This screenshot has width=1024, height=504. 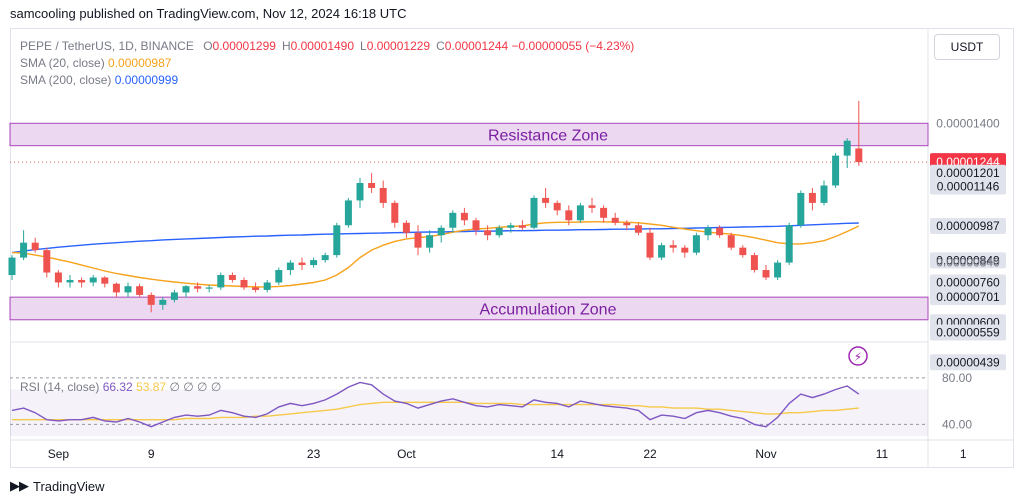 I want to click on ohlc-value-l: 0.00001229, so click(x=398, y=46).